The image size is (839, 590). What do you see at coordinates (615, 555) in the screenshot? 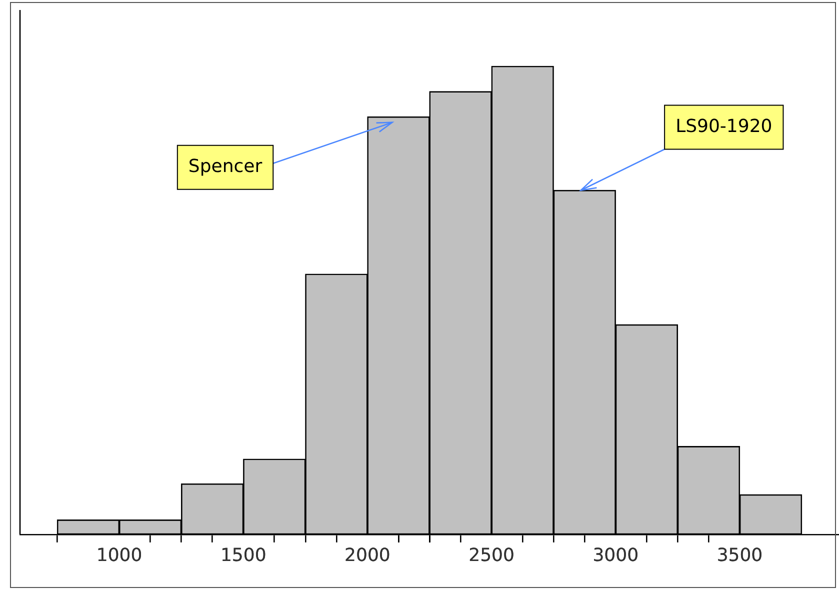
I see `x-tick-label: 3000` at bounding box center [615, 555].